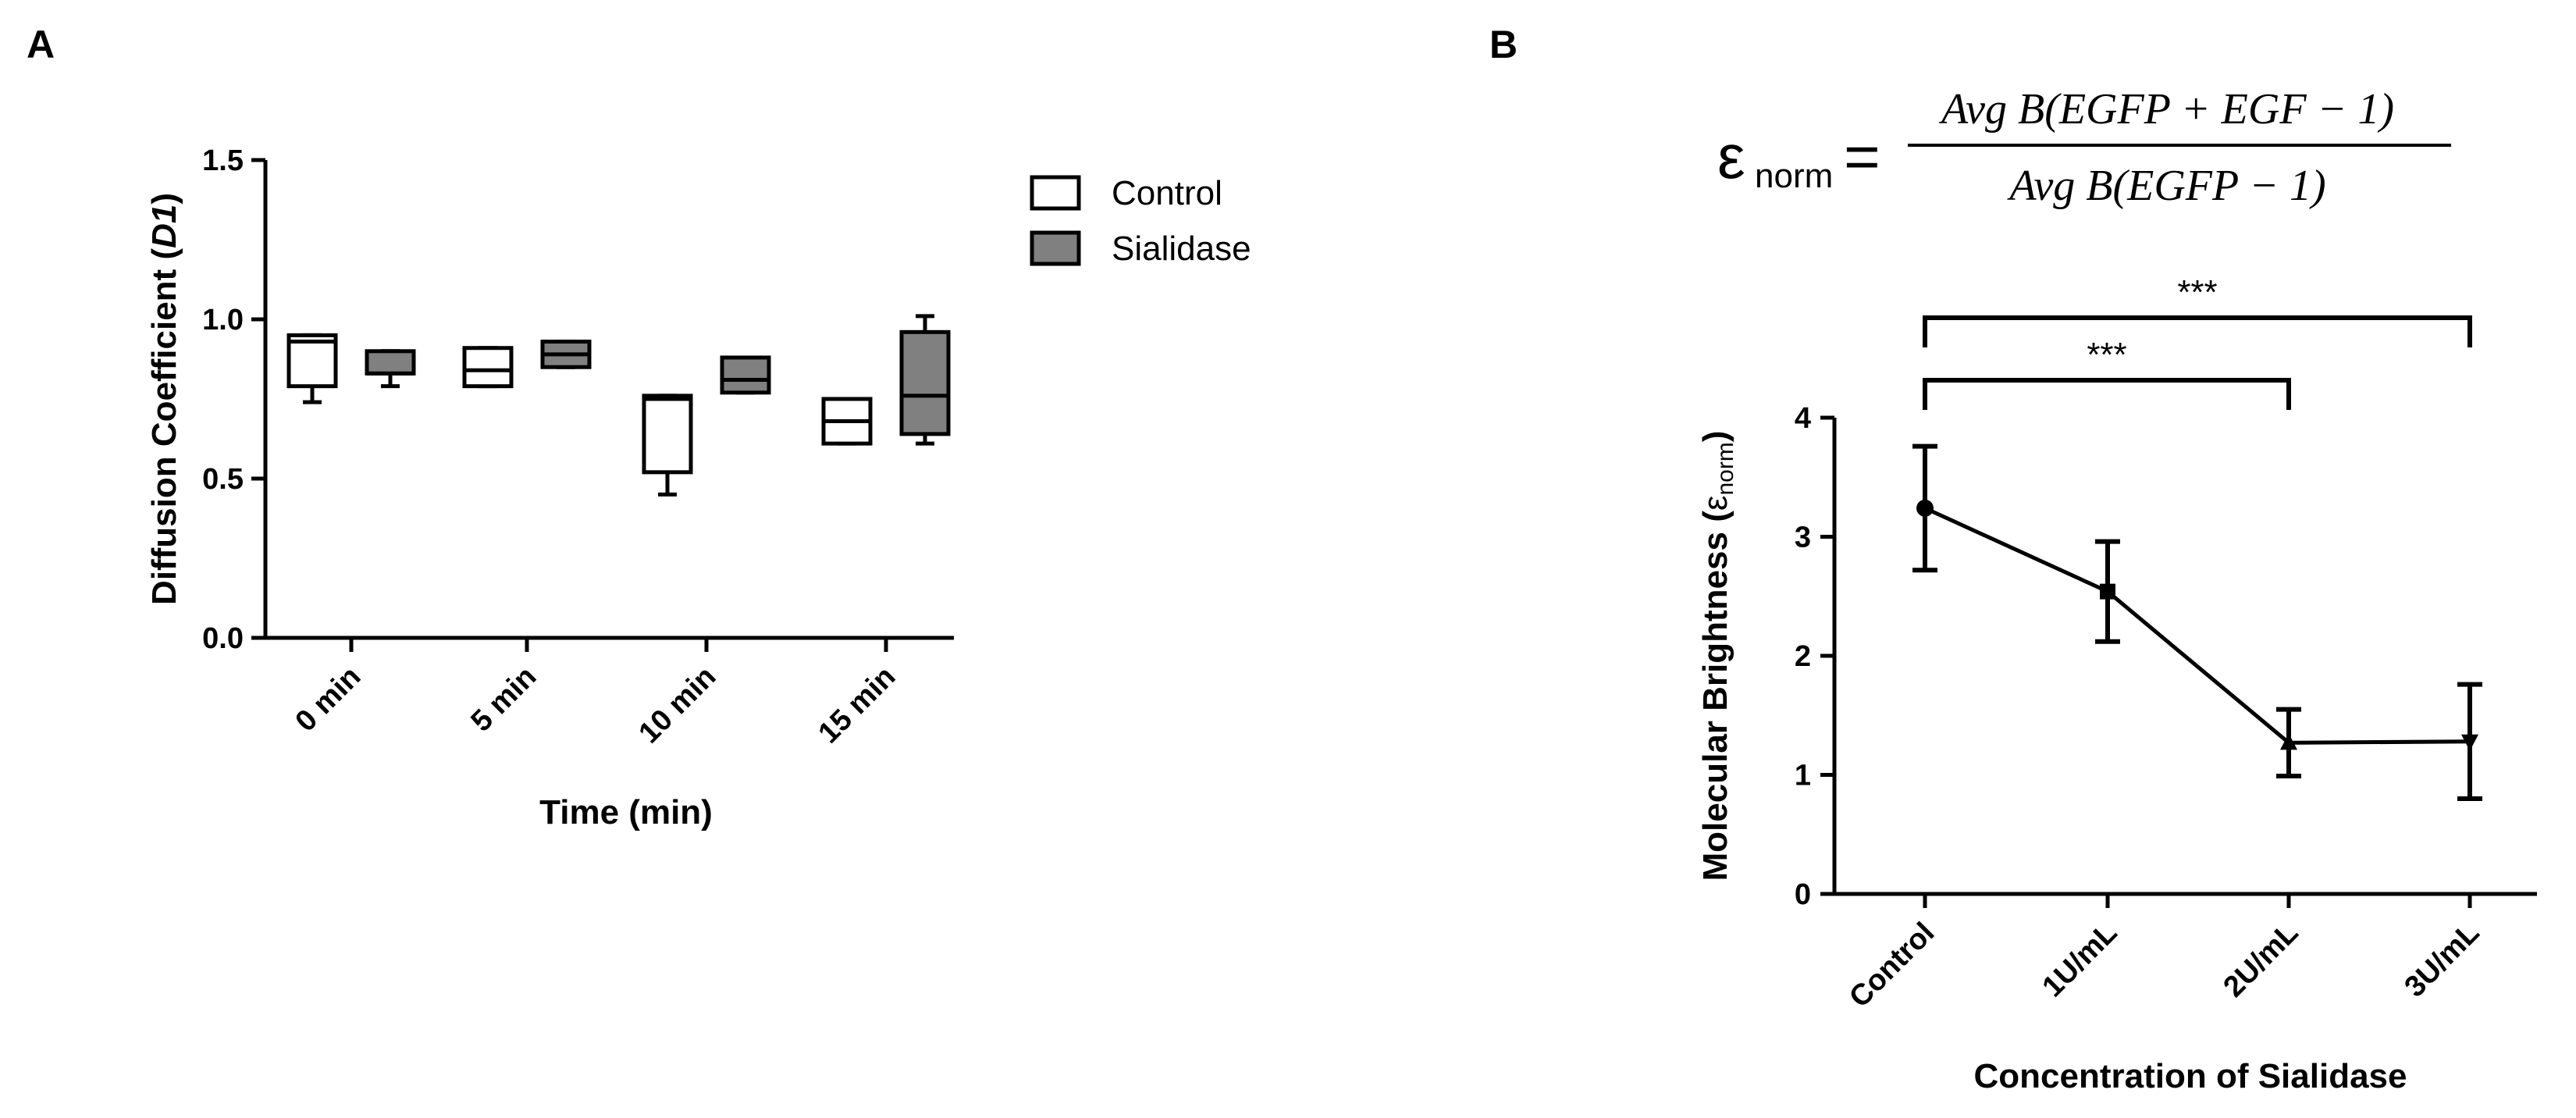 This screenshot has height=1118, width=2576. What do you see at coordinates (2190, 1076) in the screenshot?
I see `panel-b-x-axis-title: Concentration of Sialidase` at bounding box center [2190, 1076].